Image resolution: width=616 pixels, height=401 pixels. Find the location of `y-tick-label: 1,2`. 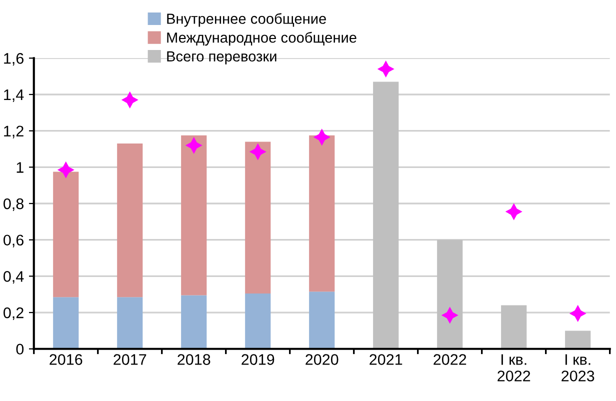

y-tick-label: 1,2 is located at coordinates (14, 132).